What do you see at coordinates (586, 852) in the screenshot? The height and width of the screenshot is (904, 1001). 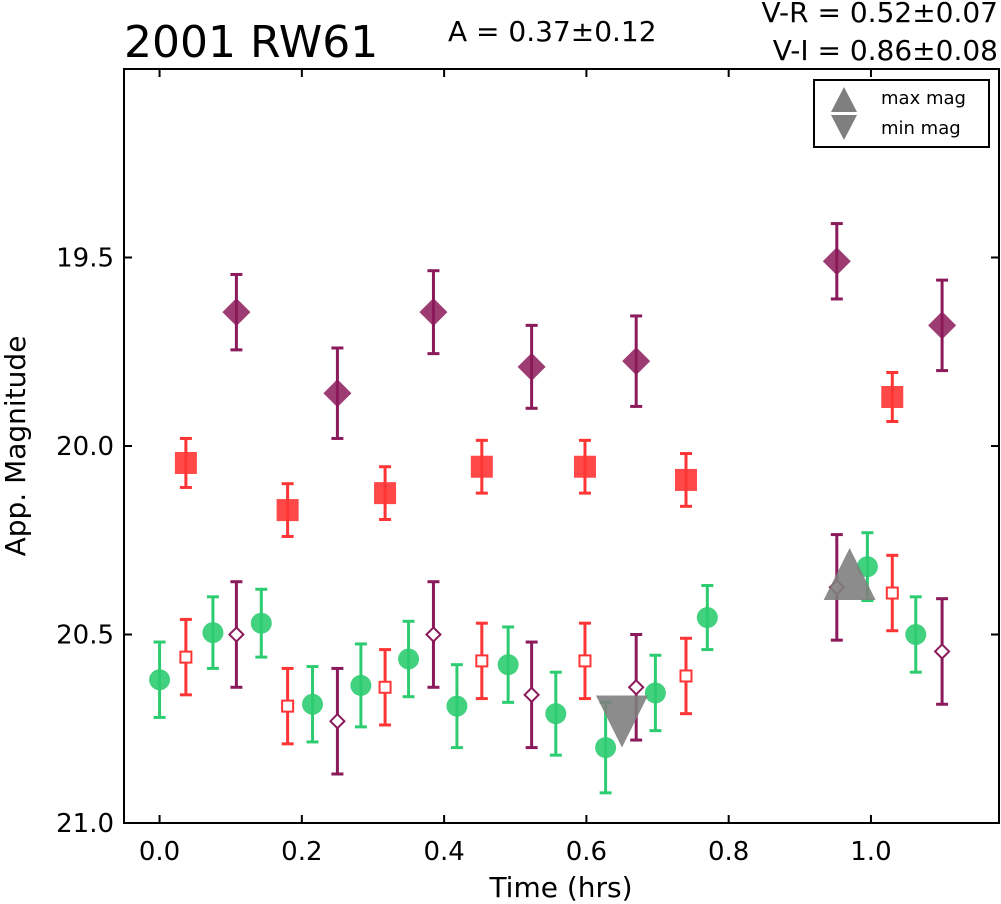 I see `x-tick-label: 0.6` at bounding box center [586, 852].